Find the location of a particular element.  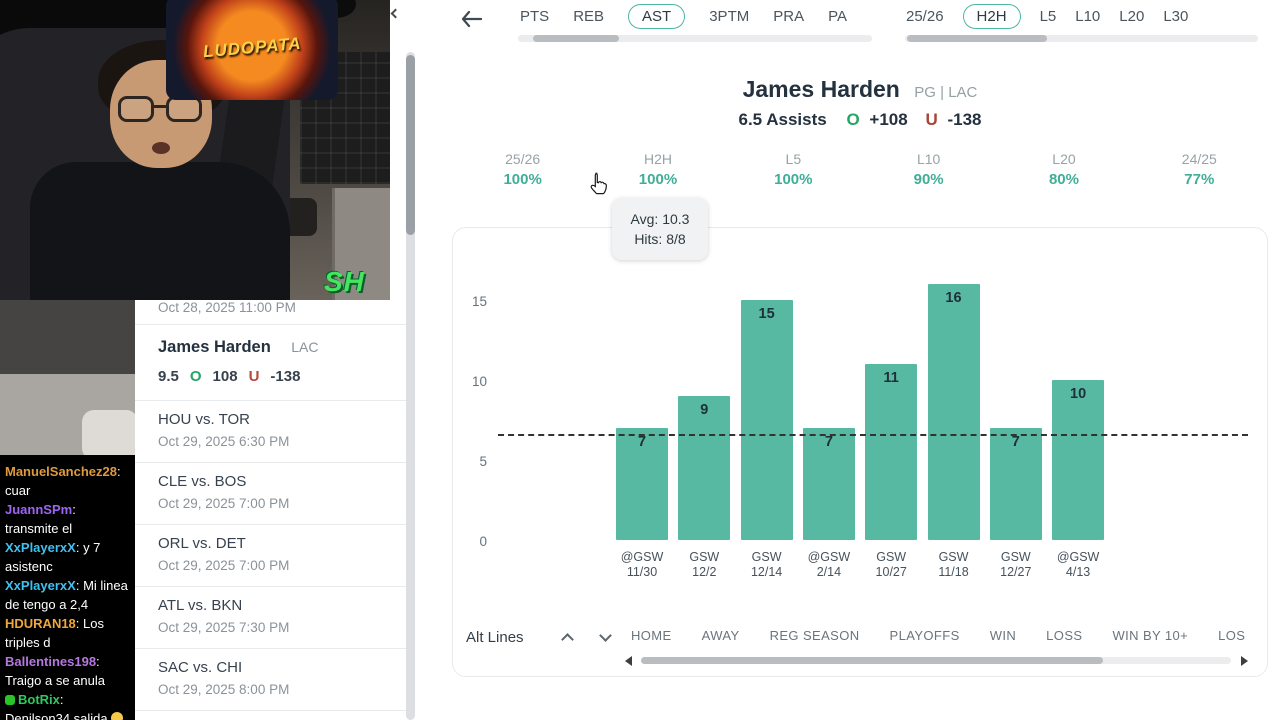

filters-scroll-left-icon is located at coordinates (628, 661).